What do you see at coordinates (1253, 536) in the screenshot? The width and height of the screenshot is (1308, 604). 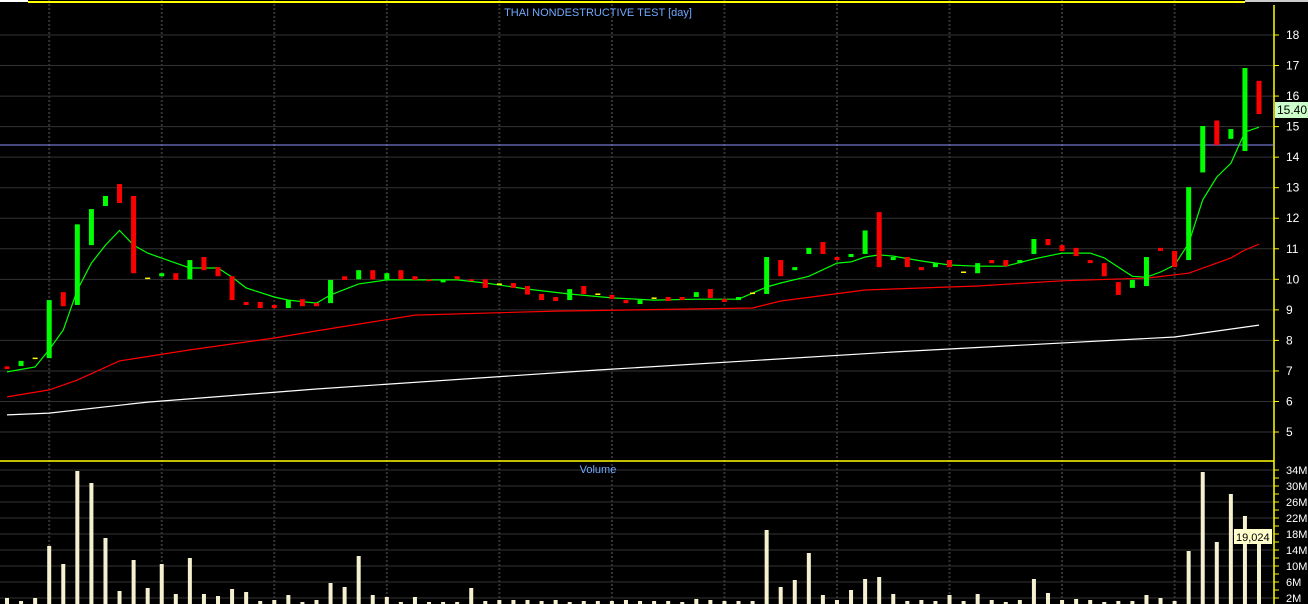 I see `last-volume-label: 19,024` at bounding box center [1253, 536].